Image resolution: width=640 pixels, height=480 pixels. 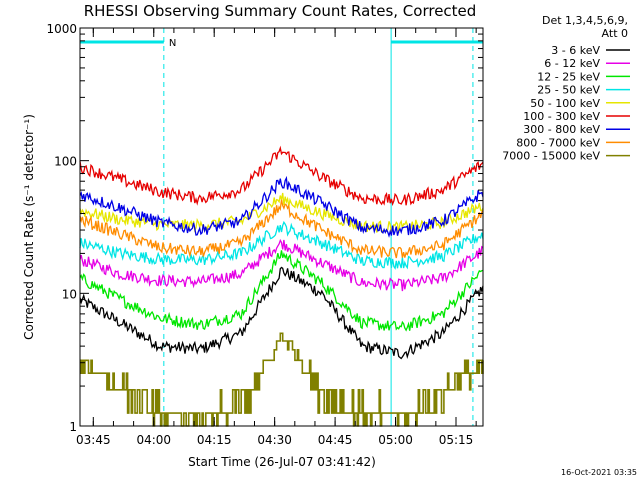 What do you see at coordinates (561, 129) in the screenshot?
I see `legend-label: 300 - 800 keV` at bounding box center [561, 129].